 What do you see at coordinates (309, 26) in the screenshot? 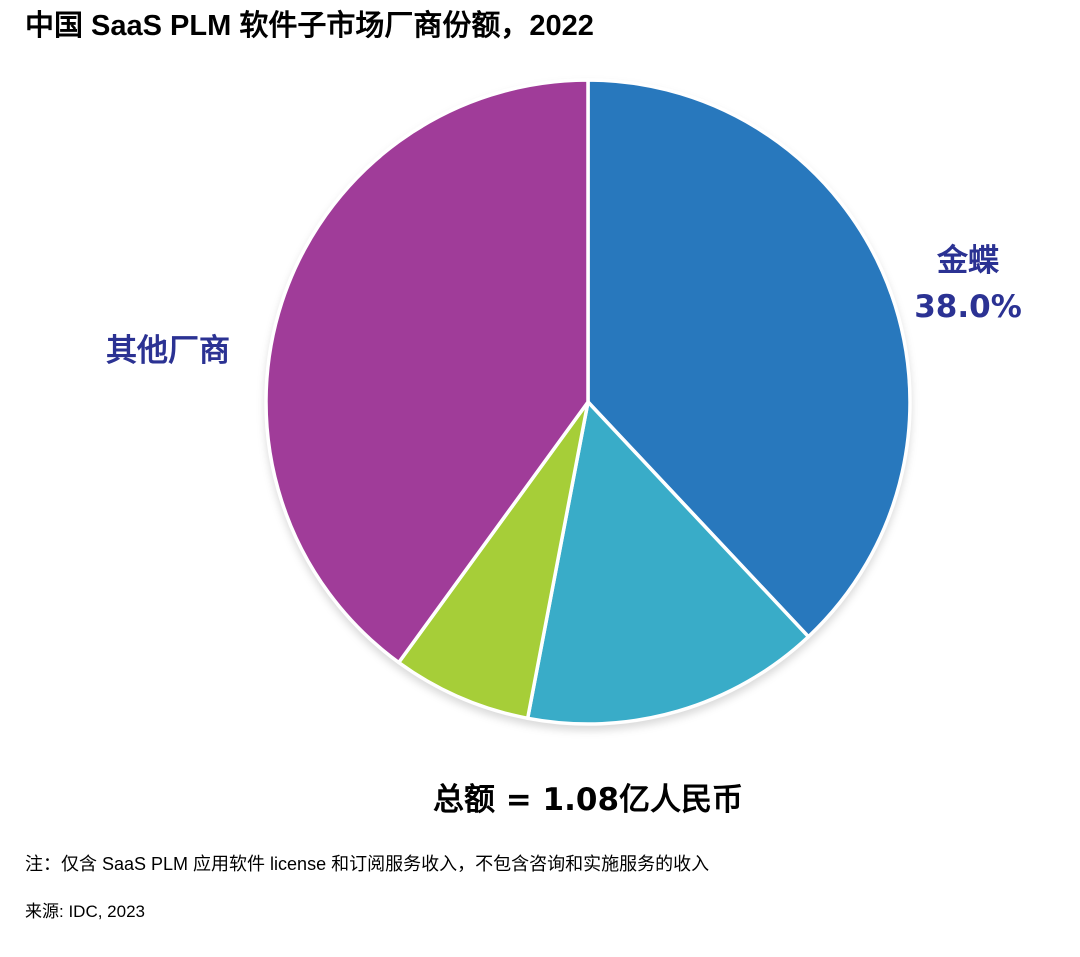
I see `chart-title: 中国 SaaS PLM 软件子市场厂商份额，2022` at bounding box center [309, 26].